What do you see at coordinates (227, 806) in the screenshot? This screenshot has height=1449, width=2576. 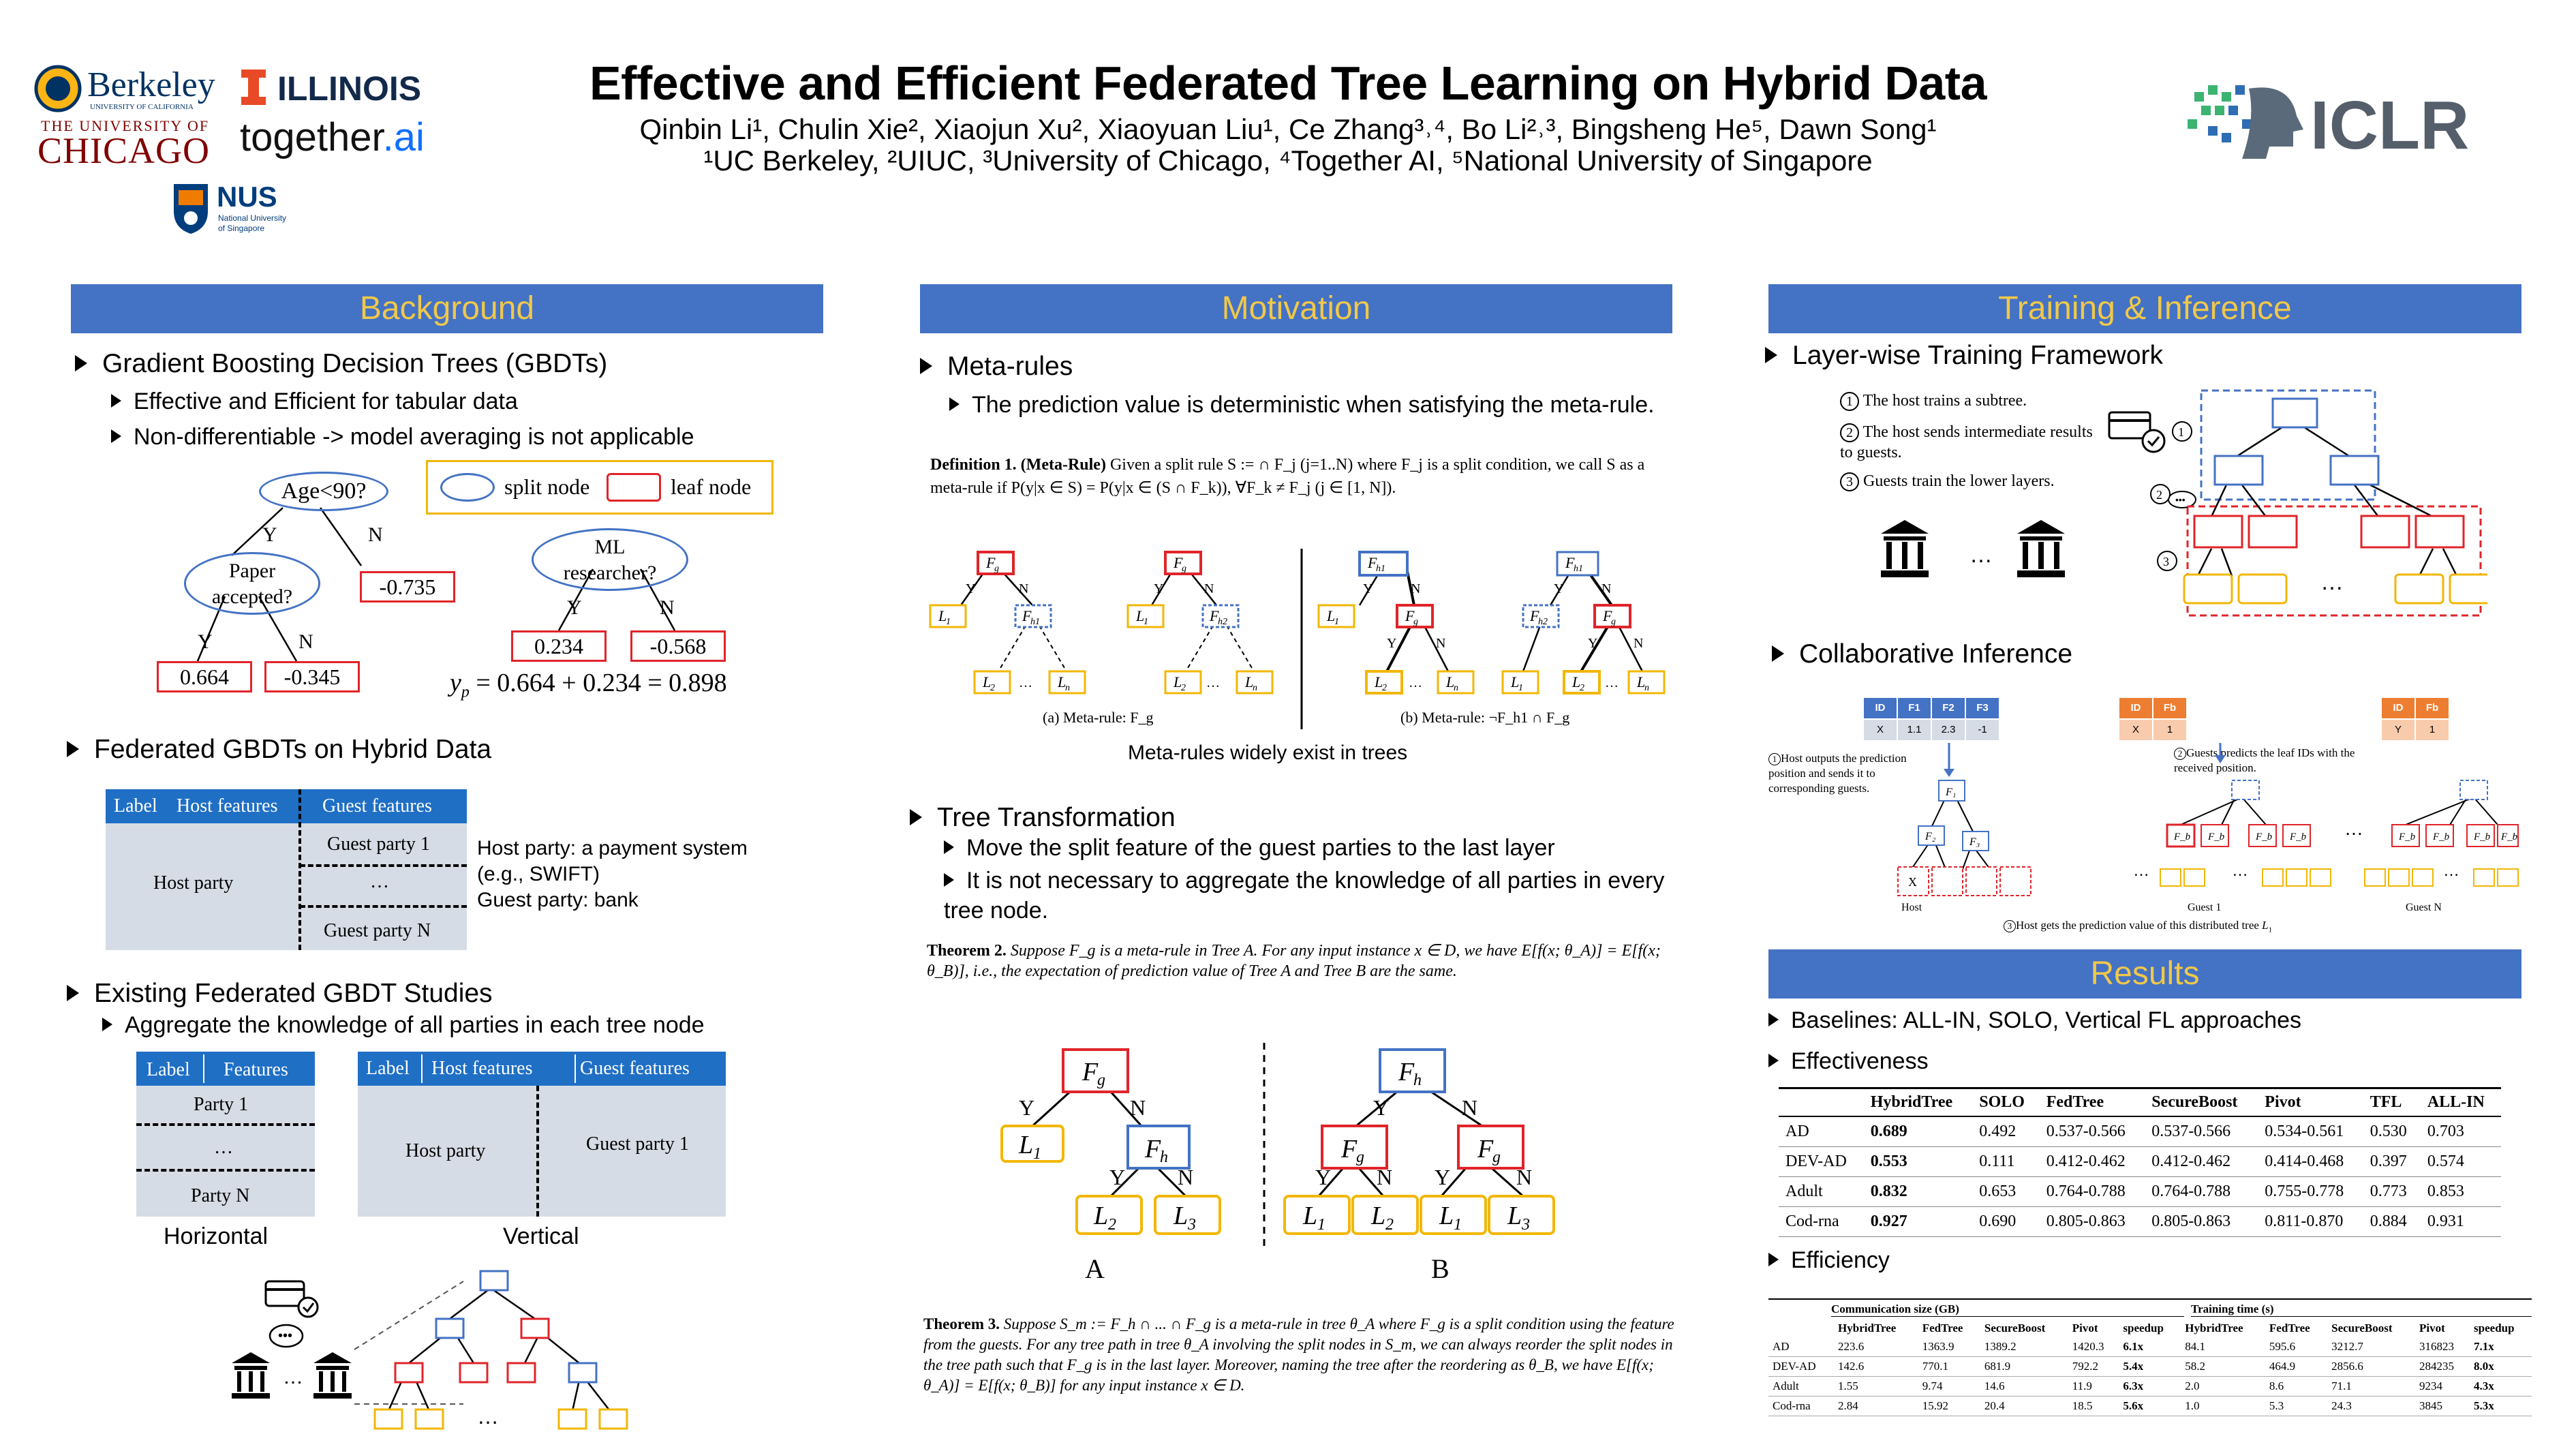 I see `hybrid-host-col: Host features` at bounding box center [227, 806].